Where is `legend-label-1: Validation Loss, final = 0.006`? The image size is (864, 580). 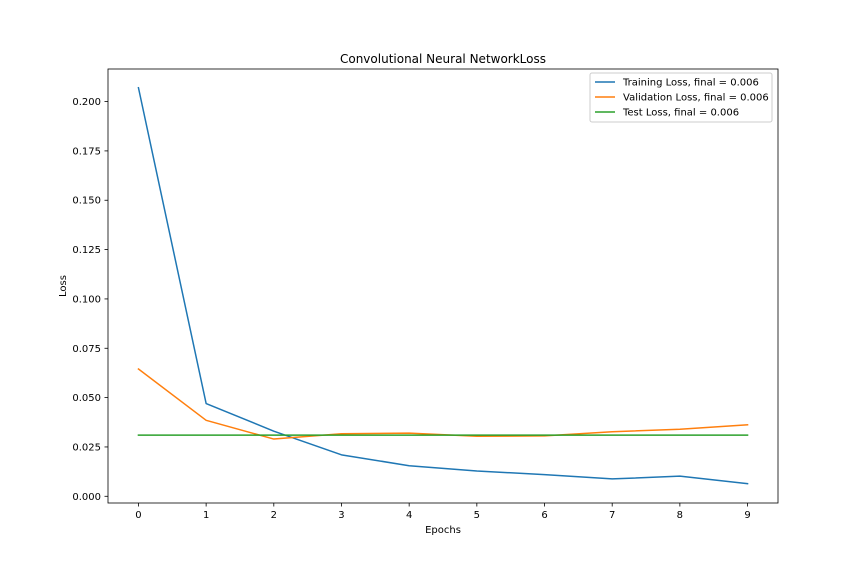
legend-label-1: Validation Loss, final = 0.006 is located at coordinates (696, 98).